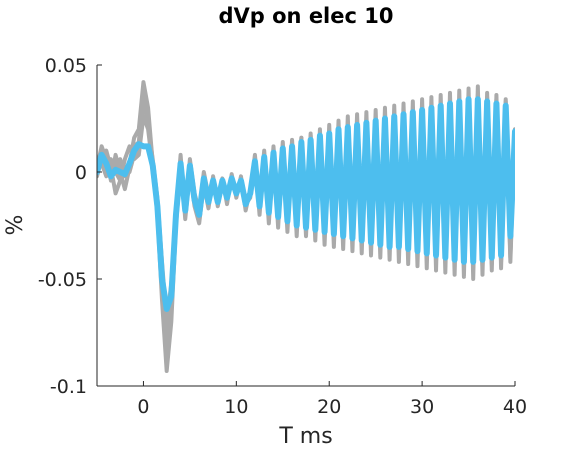 Image resolution: width=570 pixels, height=450 pixels. I want to click on y-tick-label: 0.05, so click(66, 66).